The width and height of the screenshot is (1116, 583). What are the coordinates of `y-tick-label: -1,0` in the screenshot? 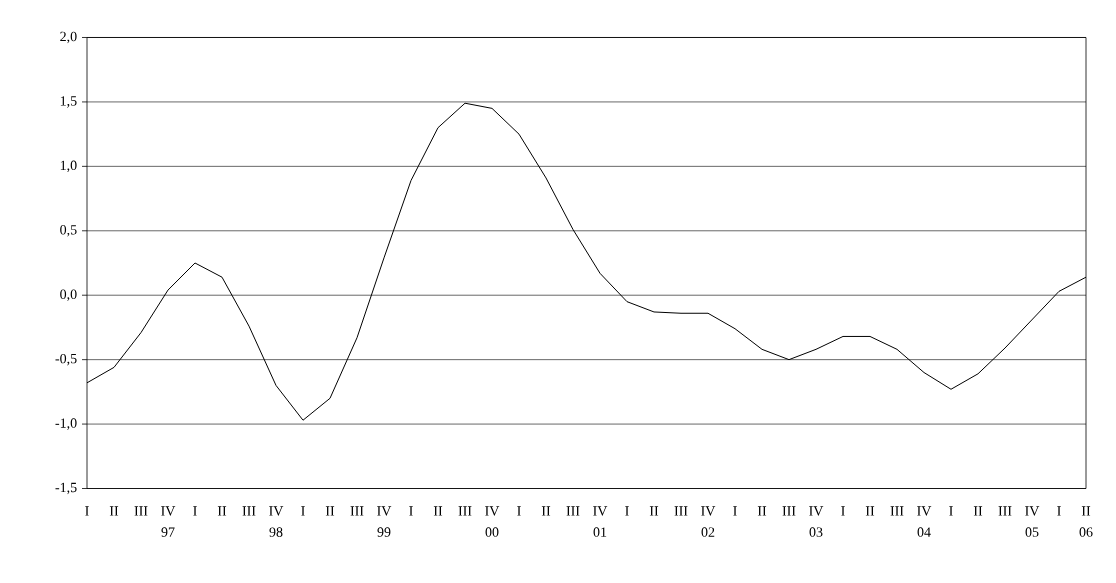 It's located at (66, 424).